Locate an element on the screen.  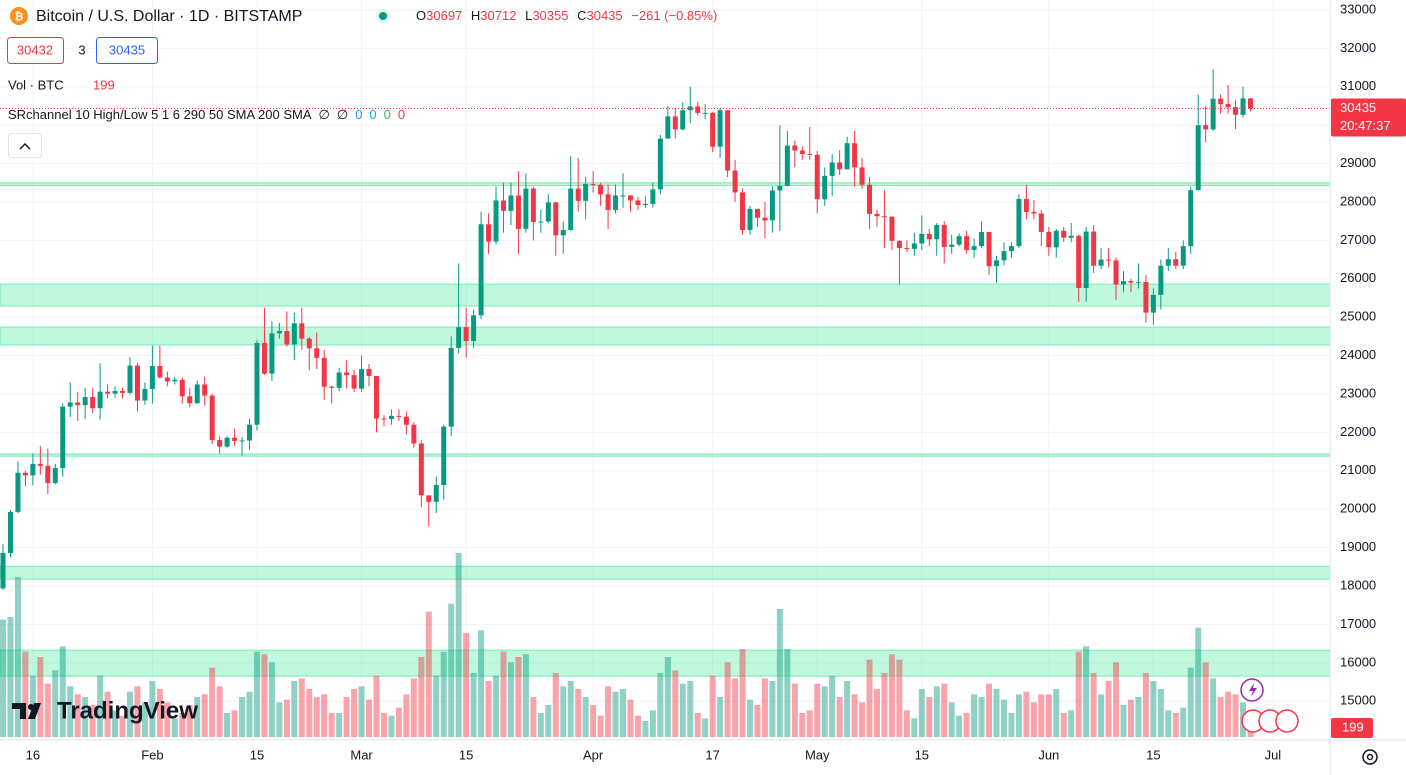
settings-icon is located at coordinates (1370, 757).